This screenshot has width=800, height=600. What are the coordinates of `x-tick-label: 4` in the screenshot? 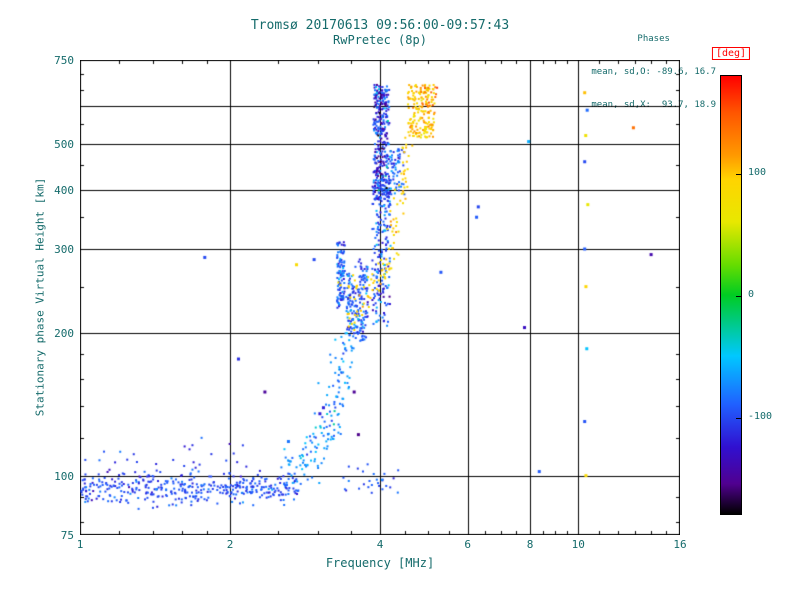 It's located at (380, 544).